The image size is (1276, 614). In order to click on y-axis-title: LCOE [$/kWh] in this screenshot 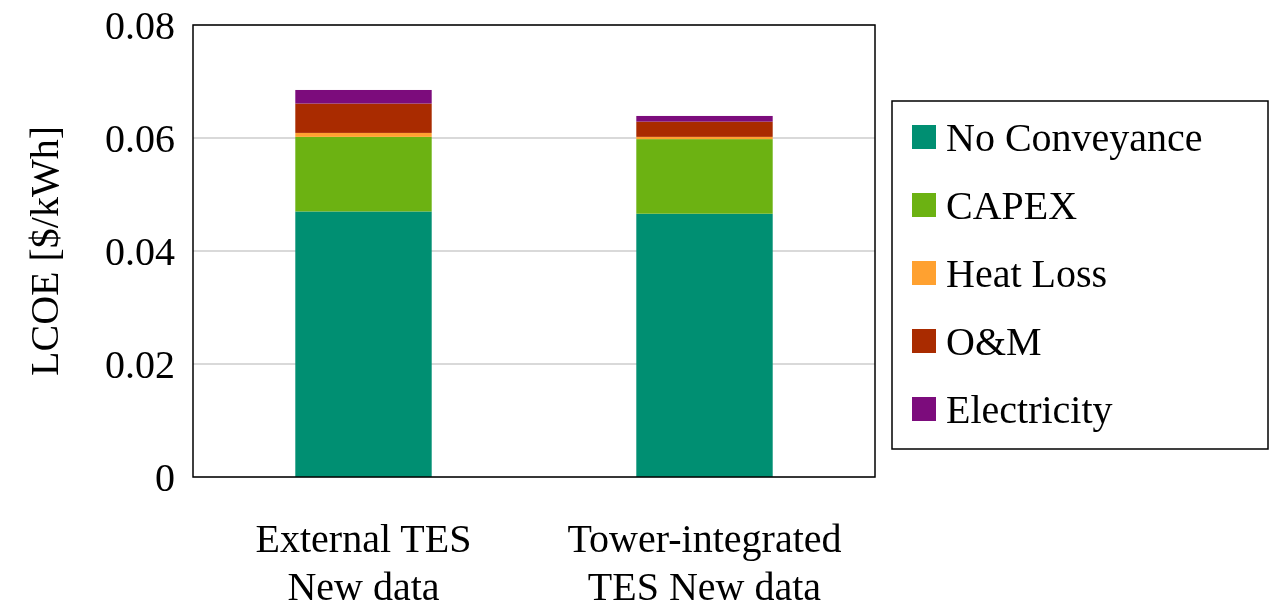, I will do `click(44, 251)`.